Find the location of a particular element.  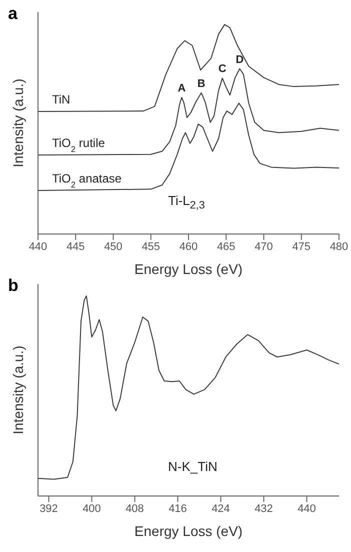

x-tick-label: 470 is located at coordinates (263, 246).